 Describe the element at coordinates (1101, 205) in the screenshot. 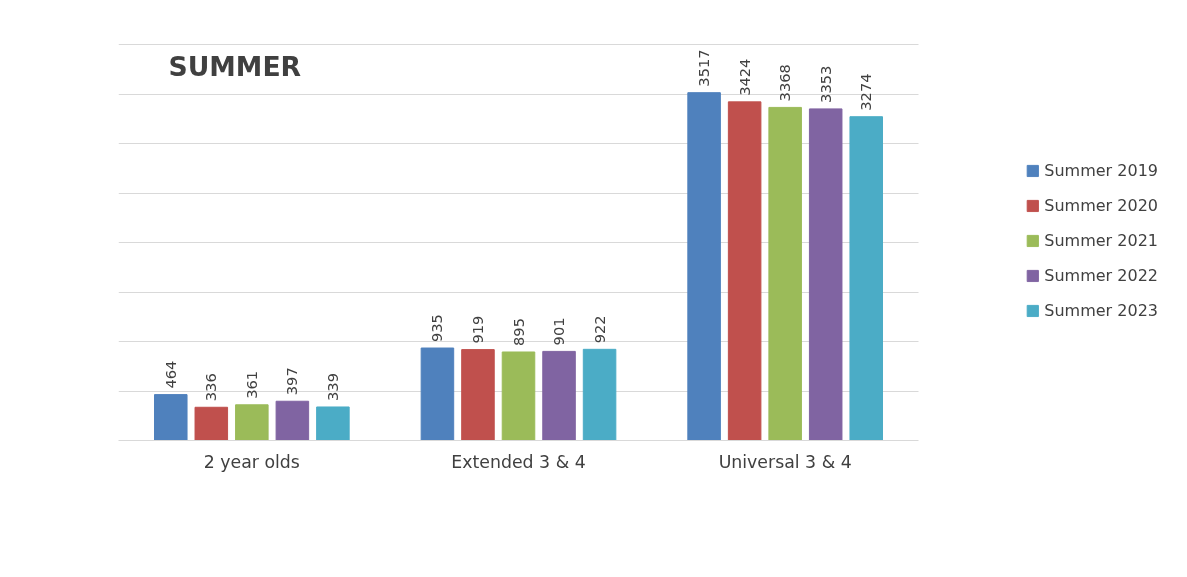

I see `legend-label: Summer 2020` at that location.